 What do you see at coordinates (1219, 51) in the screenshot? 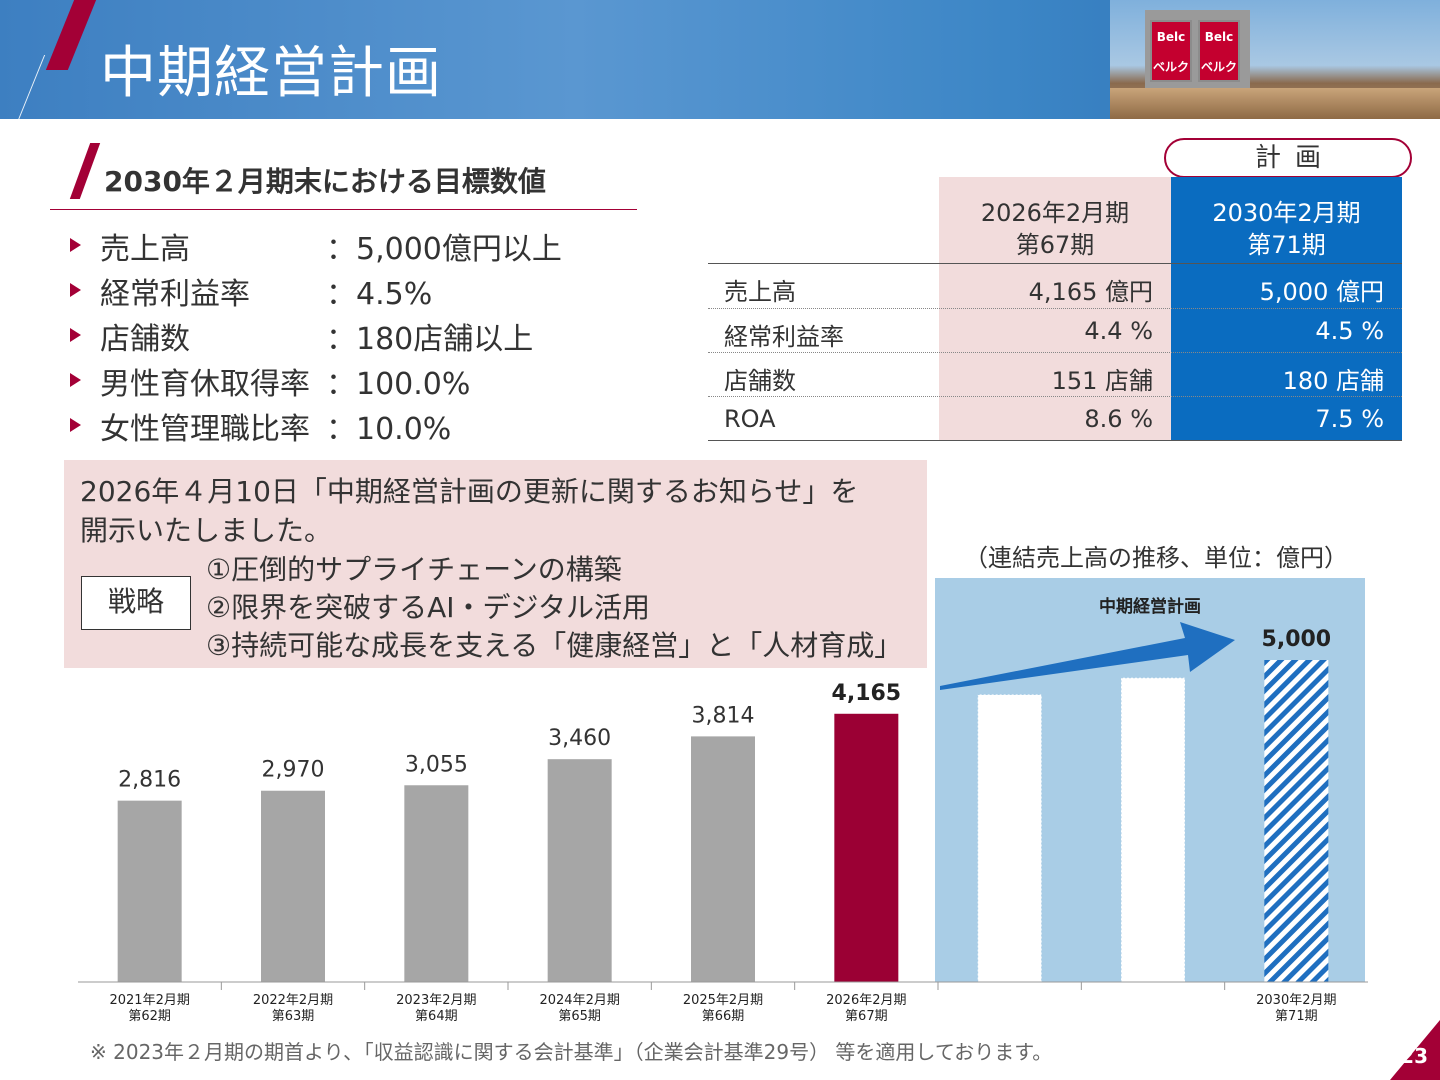
I see `store-sign-right: Belc ベルク` at bounding box center [1219, 51].